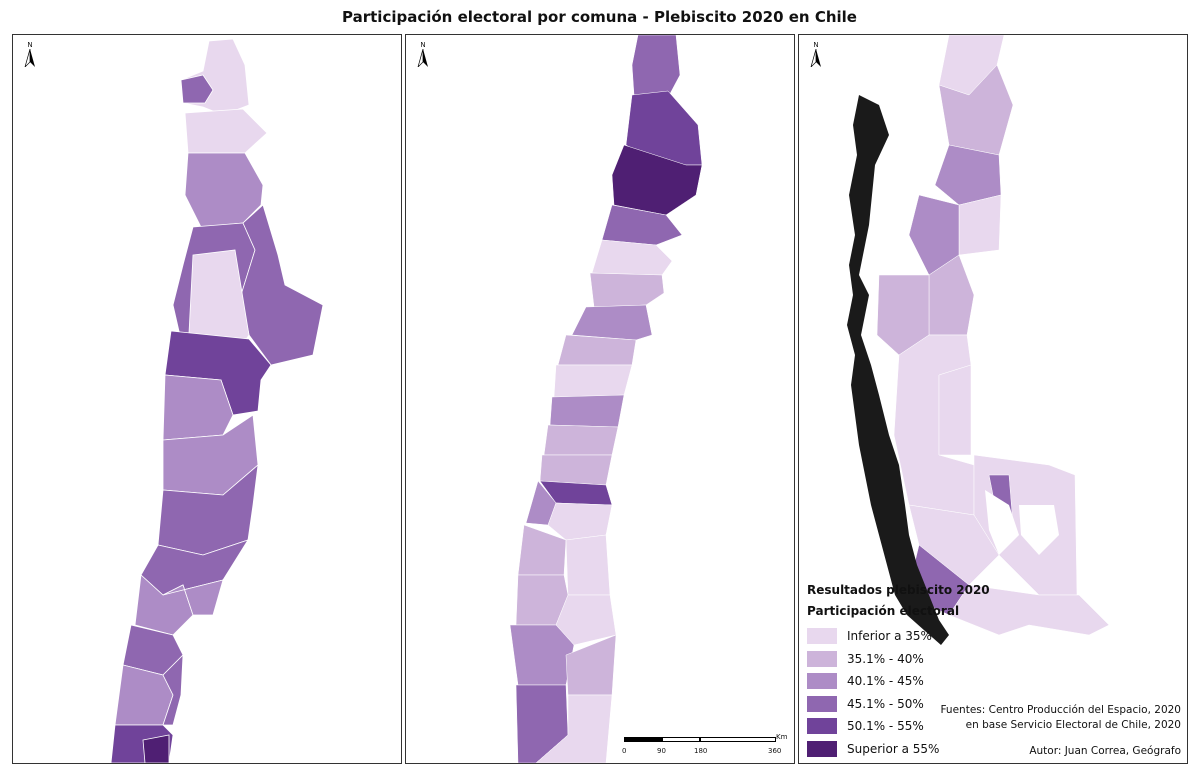 The image size is (1199, 776). I want to click on legend-item: 45.1% - 50%, so click(898, 704).